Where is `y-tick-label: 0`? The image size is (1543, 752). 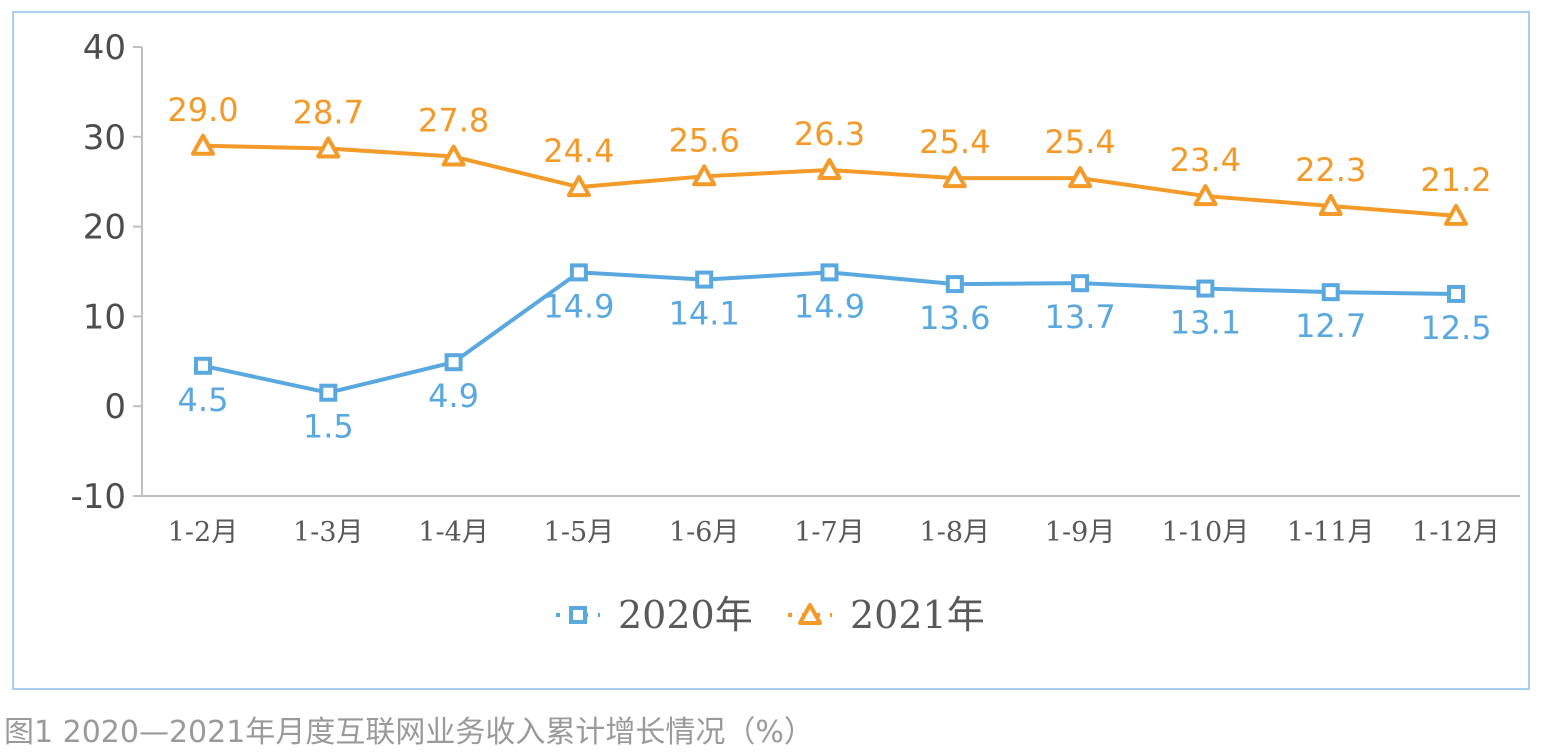 y-tick-label: 0 is located at coordinates (115, 407).